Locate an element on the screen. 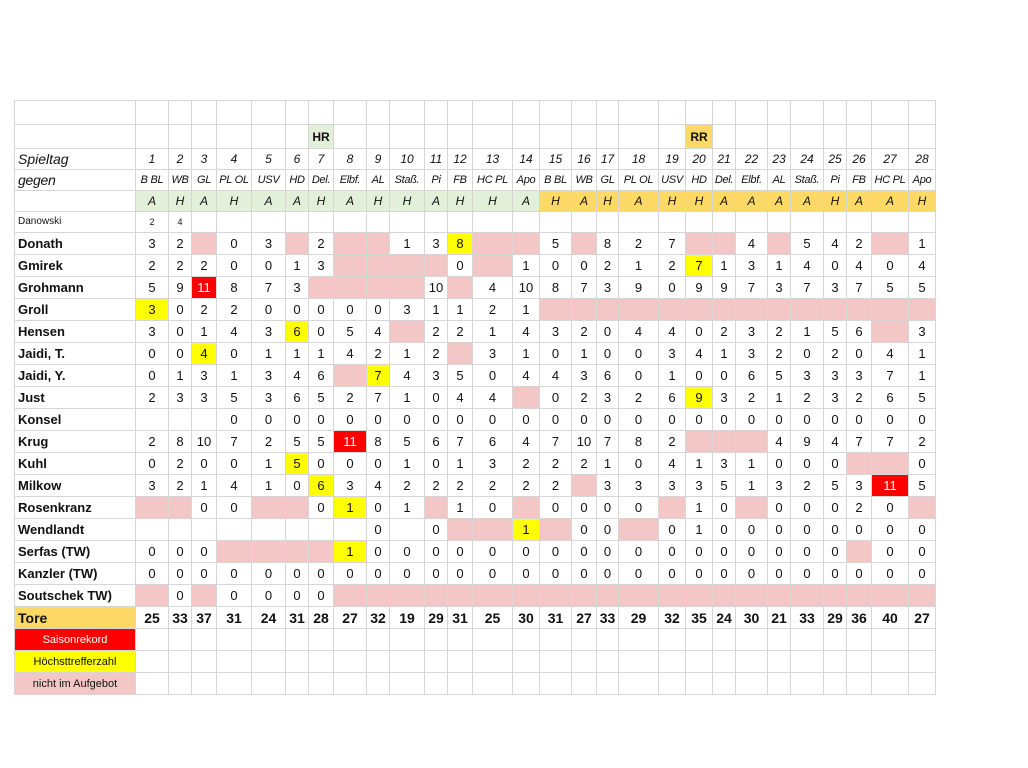  goal-cell: 4 is located at coordinates (807, 265).